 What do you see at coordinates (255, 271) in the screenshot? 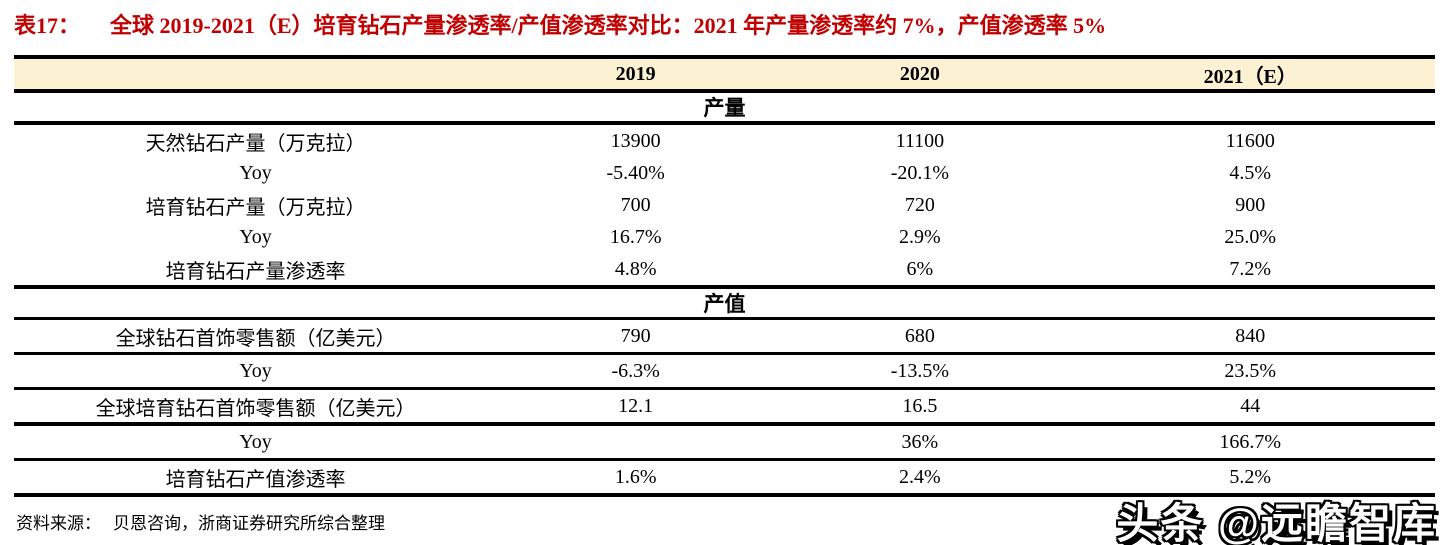
I see `row-label: 培育钻石产量渗透率` at bounding box center [255, 271].